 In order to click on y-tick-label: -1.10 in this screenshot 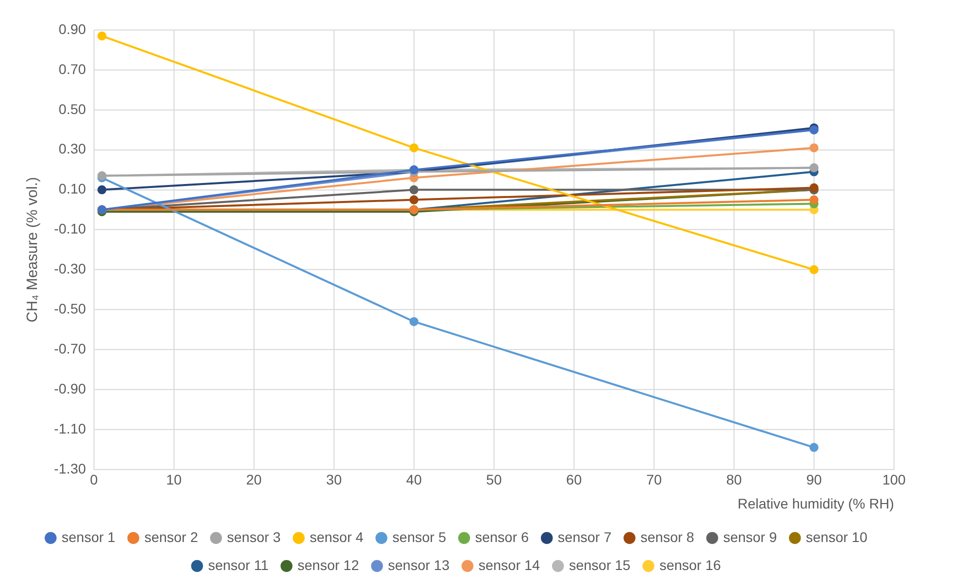, I will do `click(70, 428)`.